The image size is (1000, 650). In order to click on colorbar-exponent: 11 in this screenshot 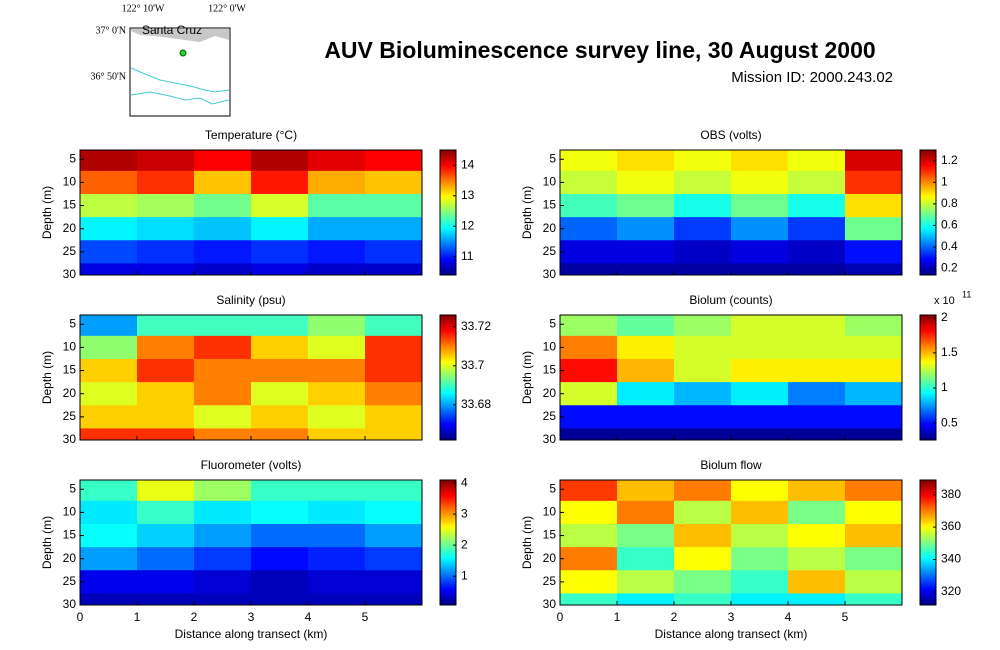, I will do `click(966, 294)`.